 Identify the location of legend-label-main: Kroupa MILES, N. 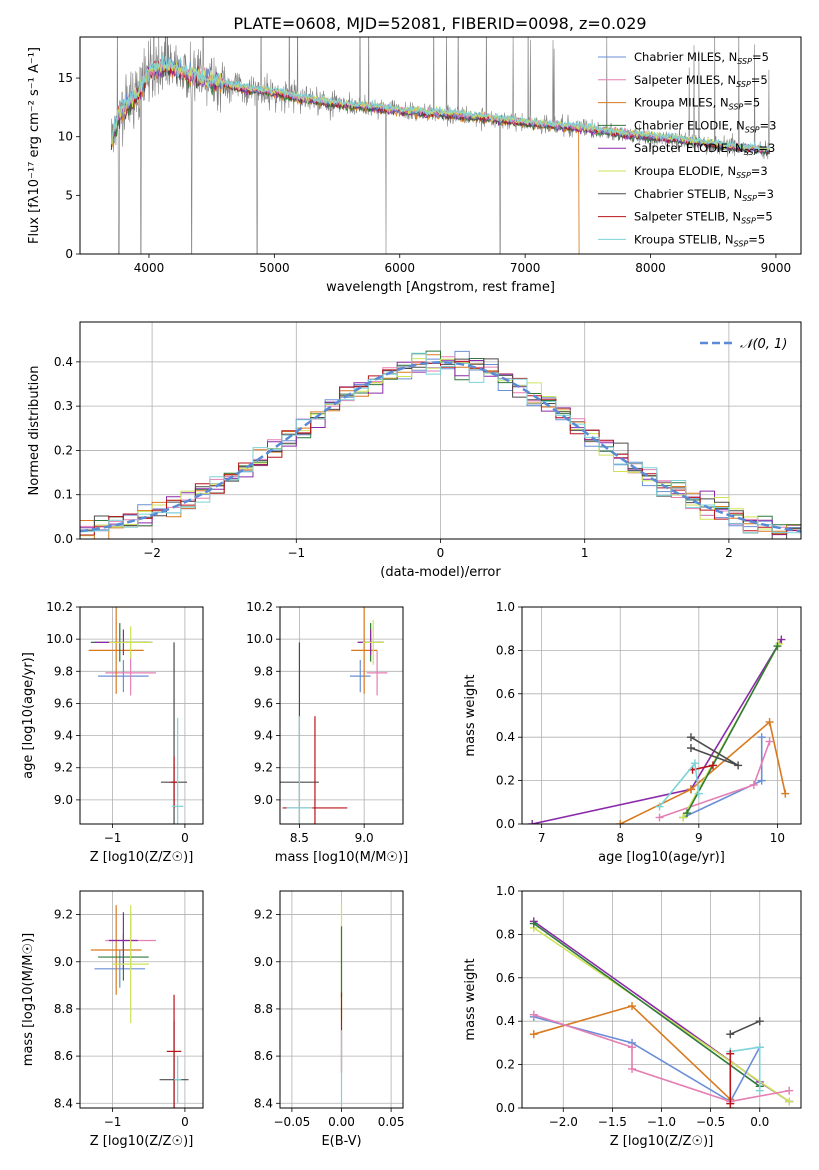
(681, 103).